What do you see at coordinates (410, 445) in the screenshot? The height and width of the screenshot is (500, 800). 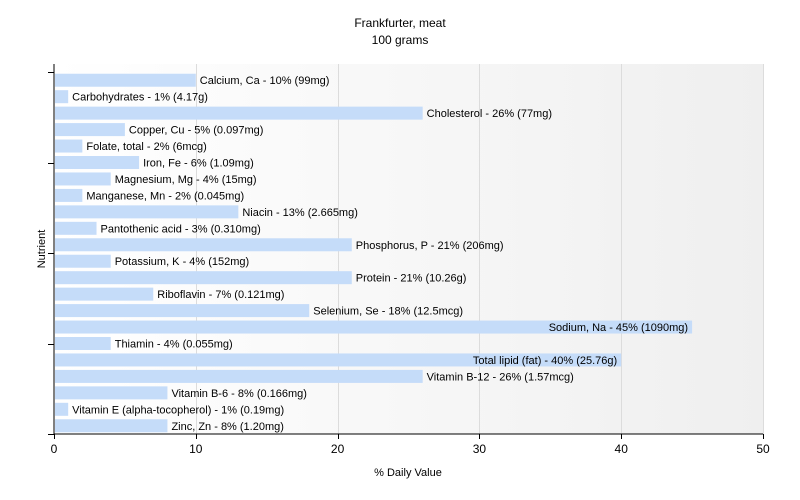 I see `x-tick-group: 0 10 20 30 40 50` at bounding box center [410, 445].